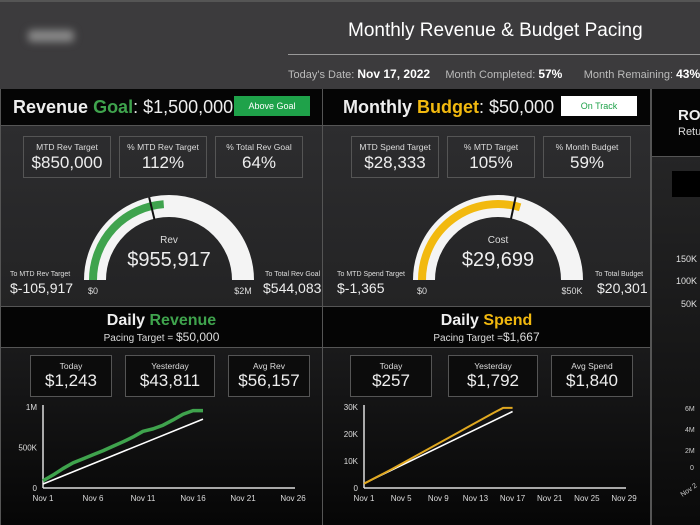 The height and width of the screenshot is (525, 700). I want to click on y-tick-label: 30K, so click(351, 407).